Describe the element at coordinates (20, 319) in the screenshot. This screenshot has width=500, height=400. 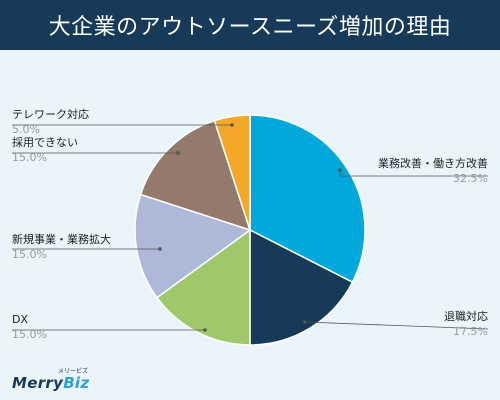
I see `slice-label: DX` at that location.